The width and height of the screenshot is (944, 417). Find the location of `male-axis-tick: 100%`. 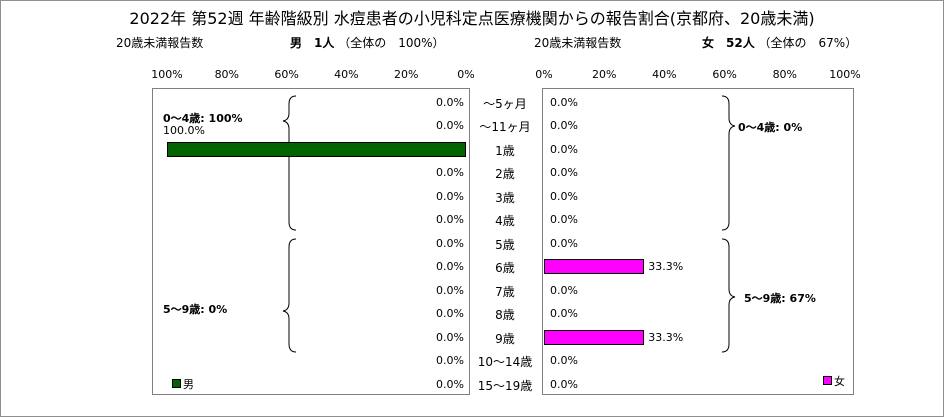

male-axis-tick: 100% is located at coordinates (167, 74).